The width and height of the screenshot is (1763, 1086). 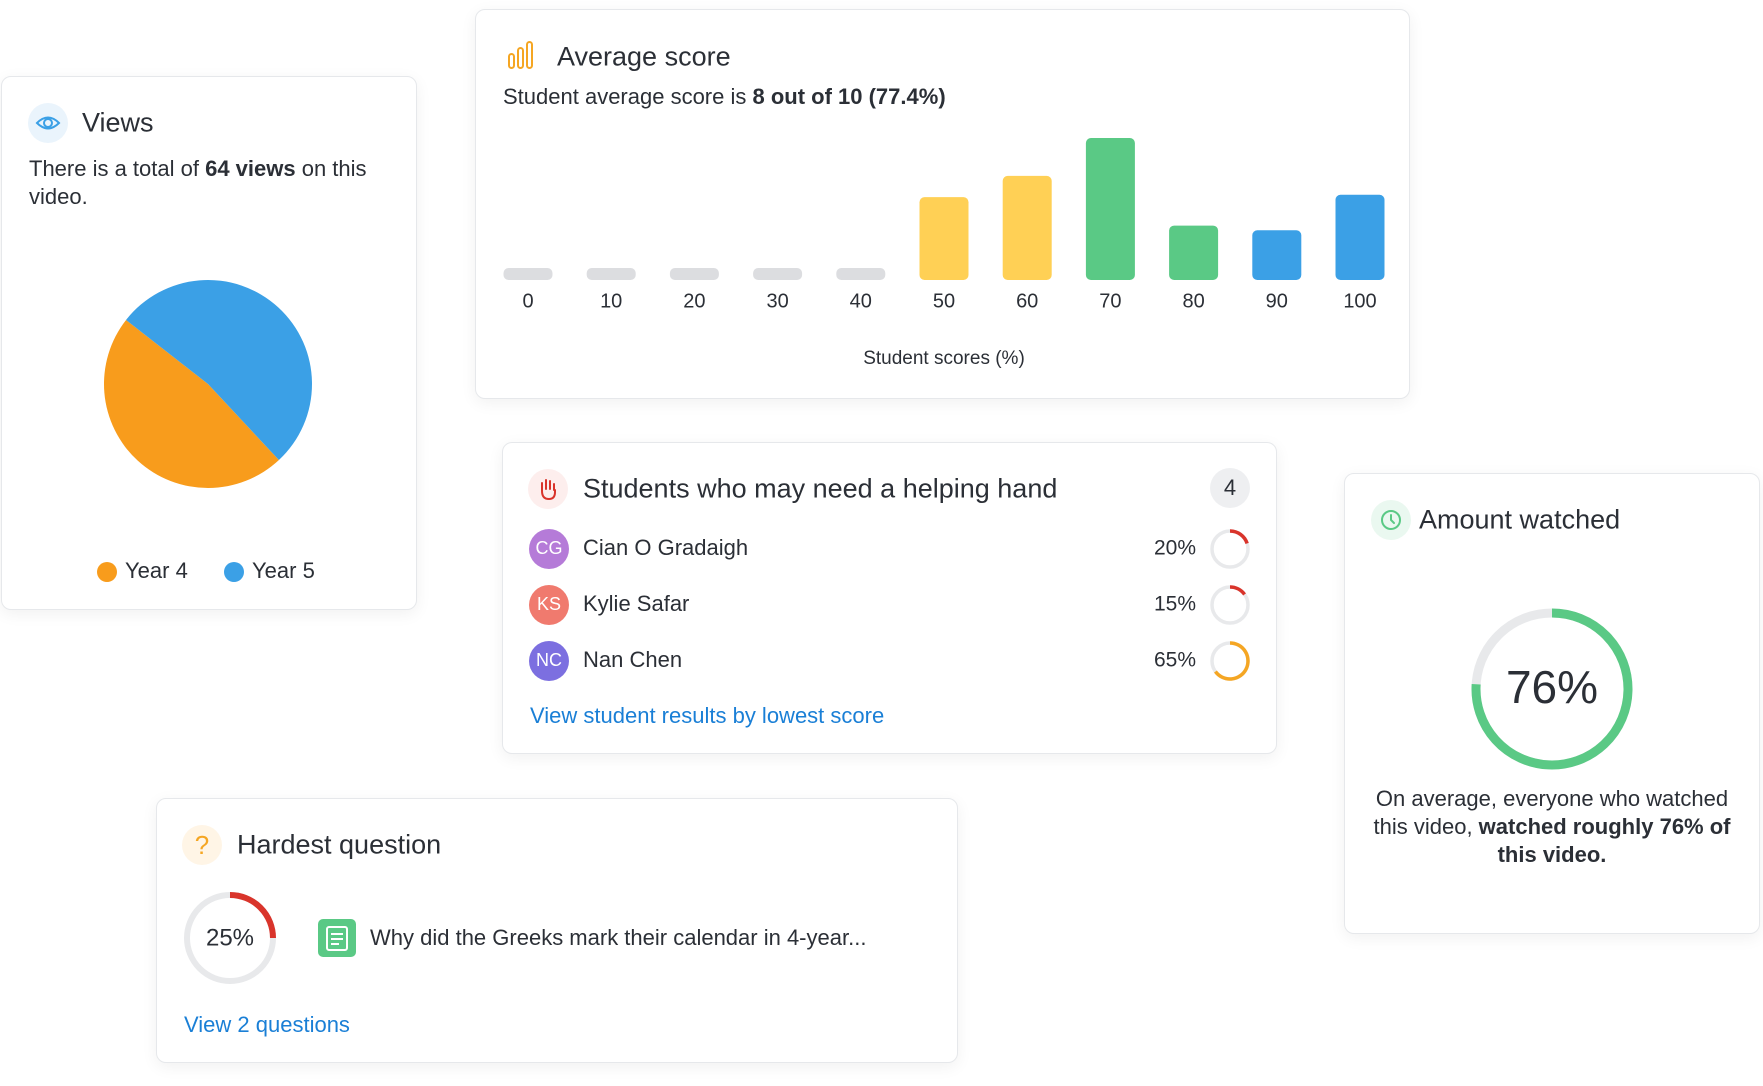 What do you see at coordinates (527, 301) in the screenshot?
I see `x-tick-label: 0` at bounding box center [527, 301].